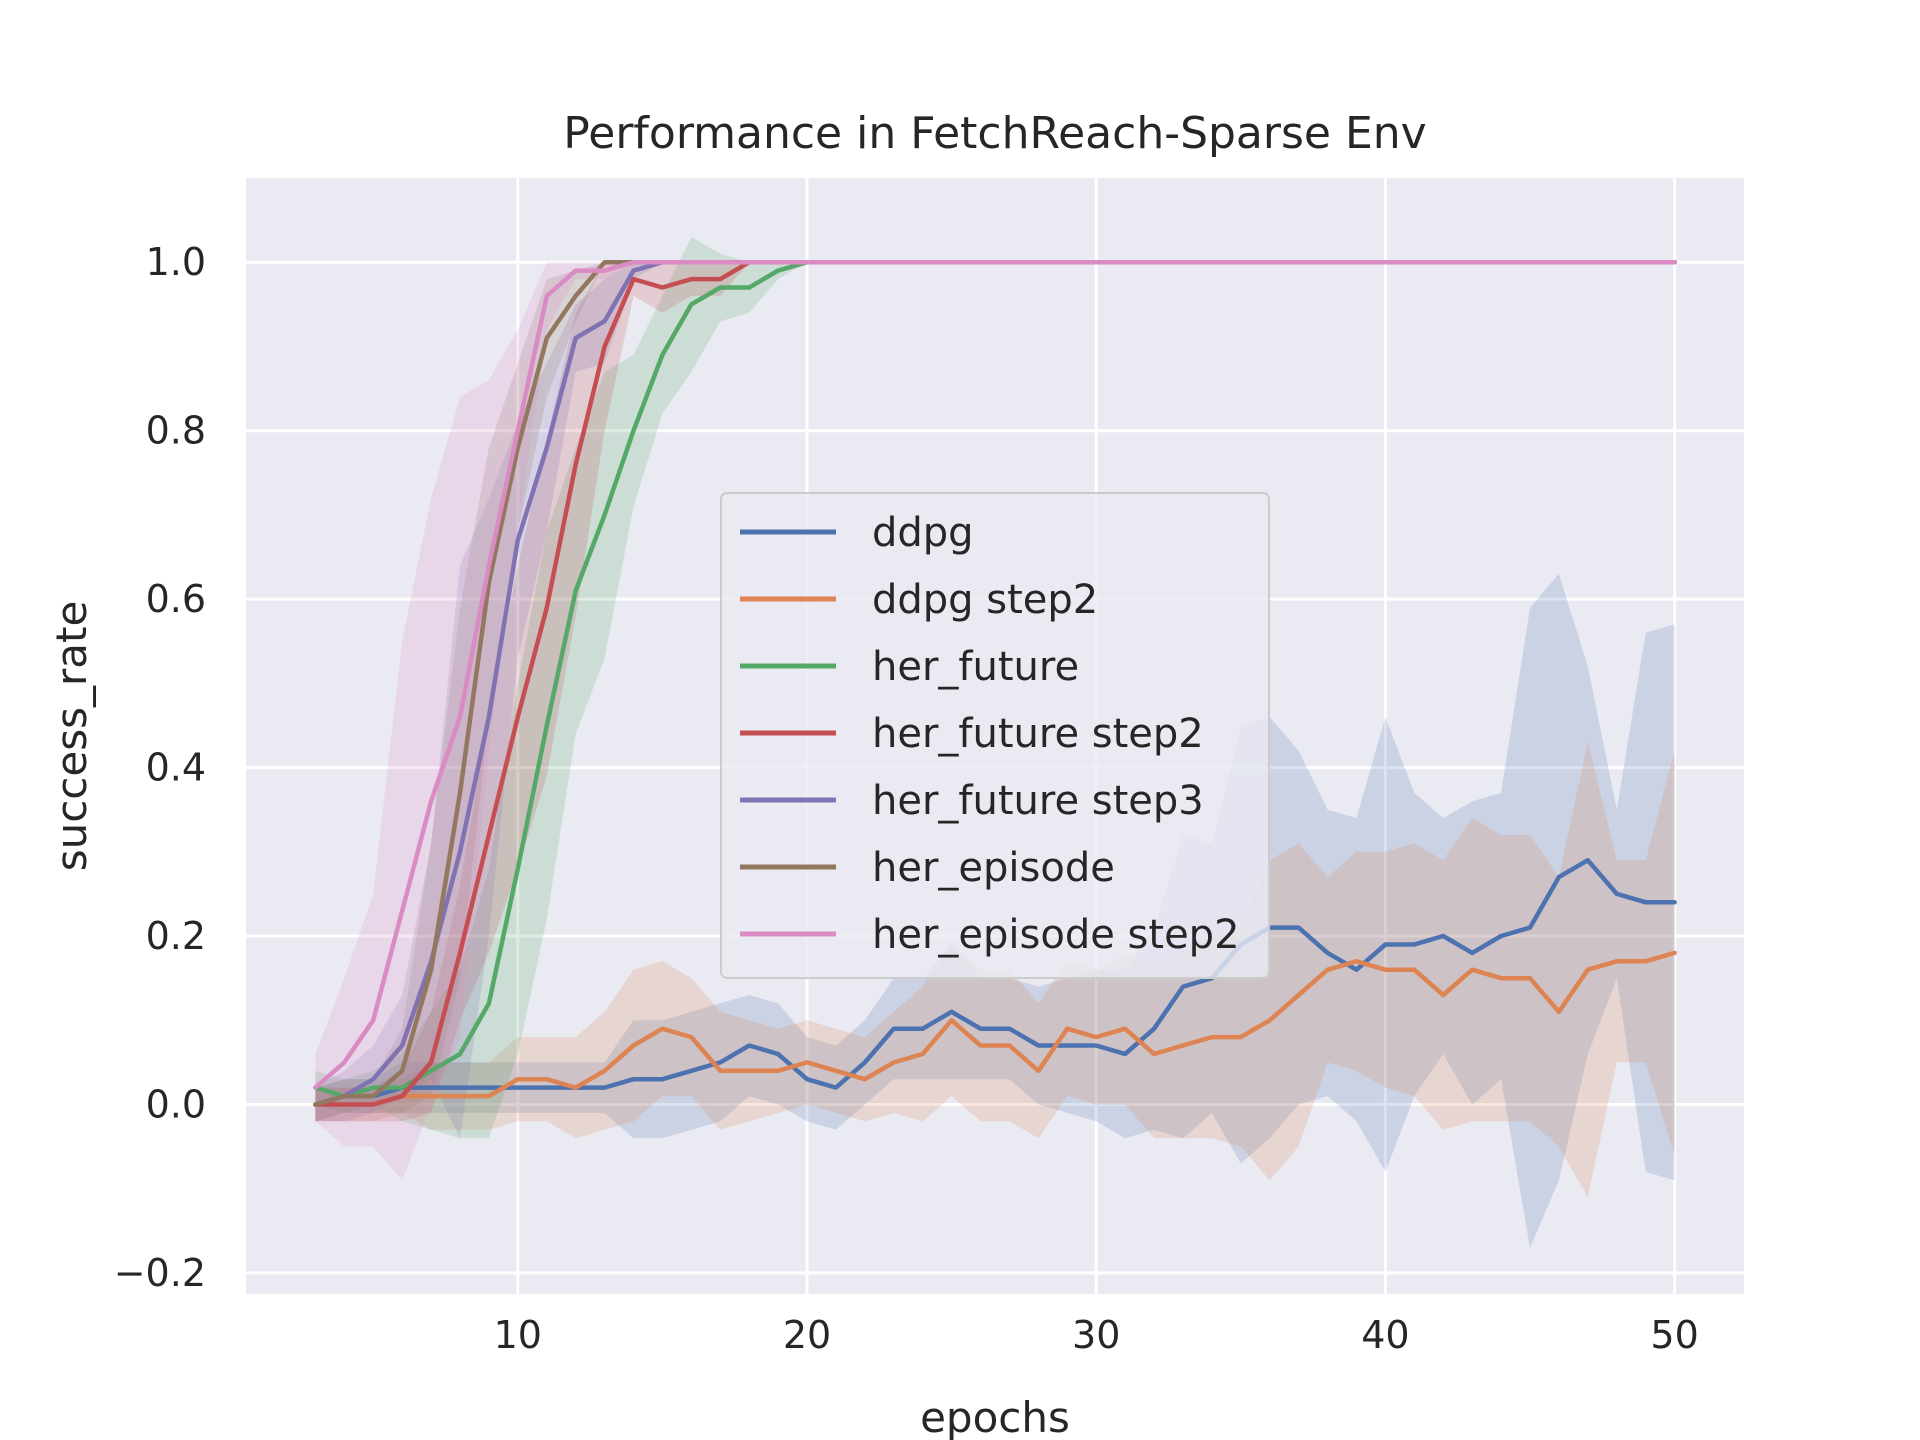 Image resolution: width=1920 pixels, height=1440 pixels. Describe the element at coordinates (807, 1335) in the screenshot. I see `x-tick-label: 20` at that location.